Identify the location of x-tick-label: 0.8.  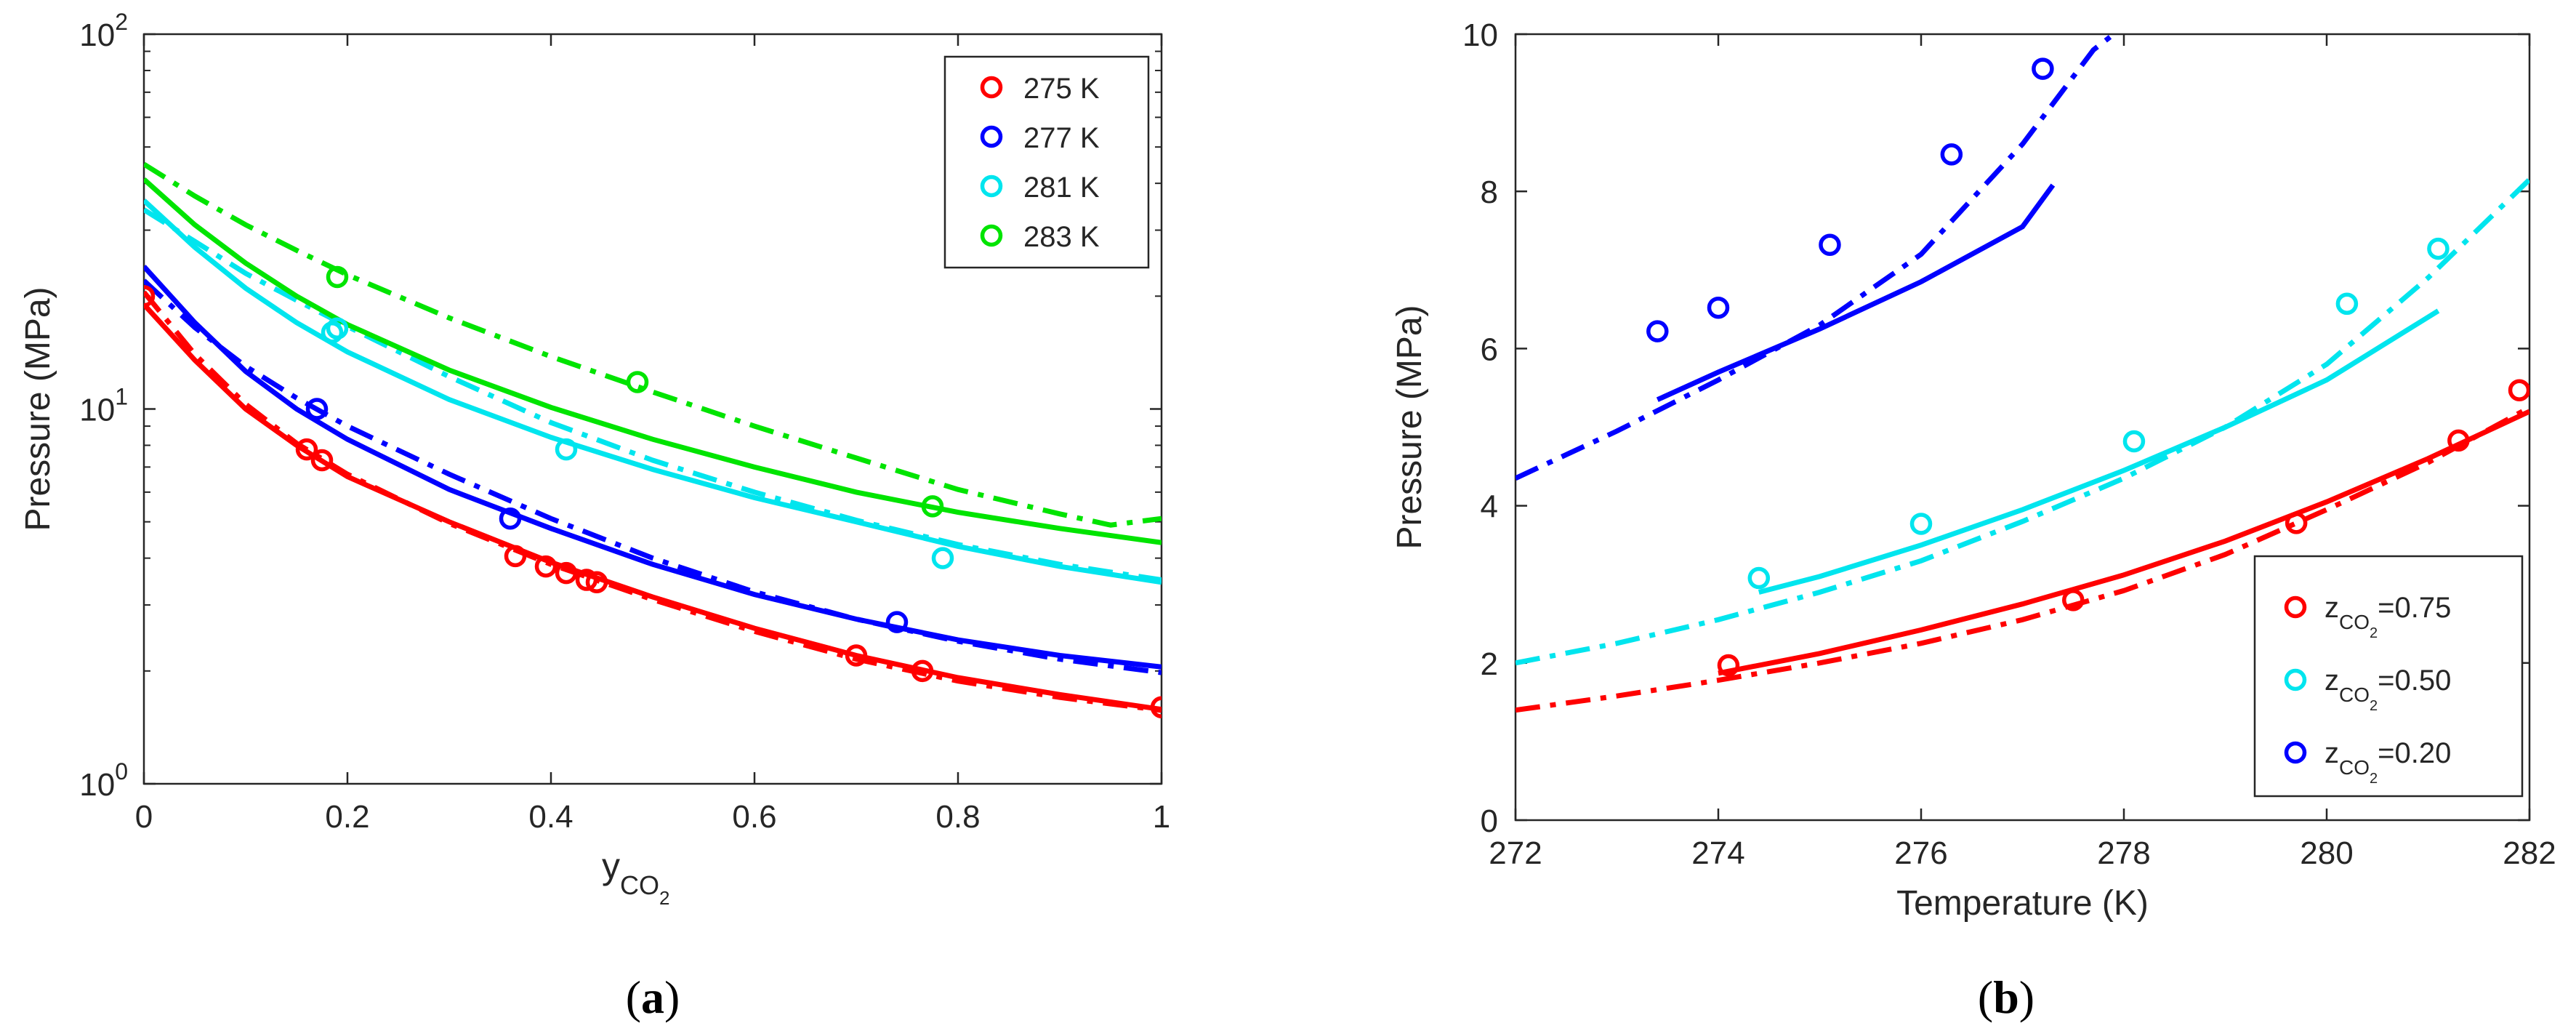
(957, 817).